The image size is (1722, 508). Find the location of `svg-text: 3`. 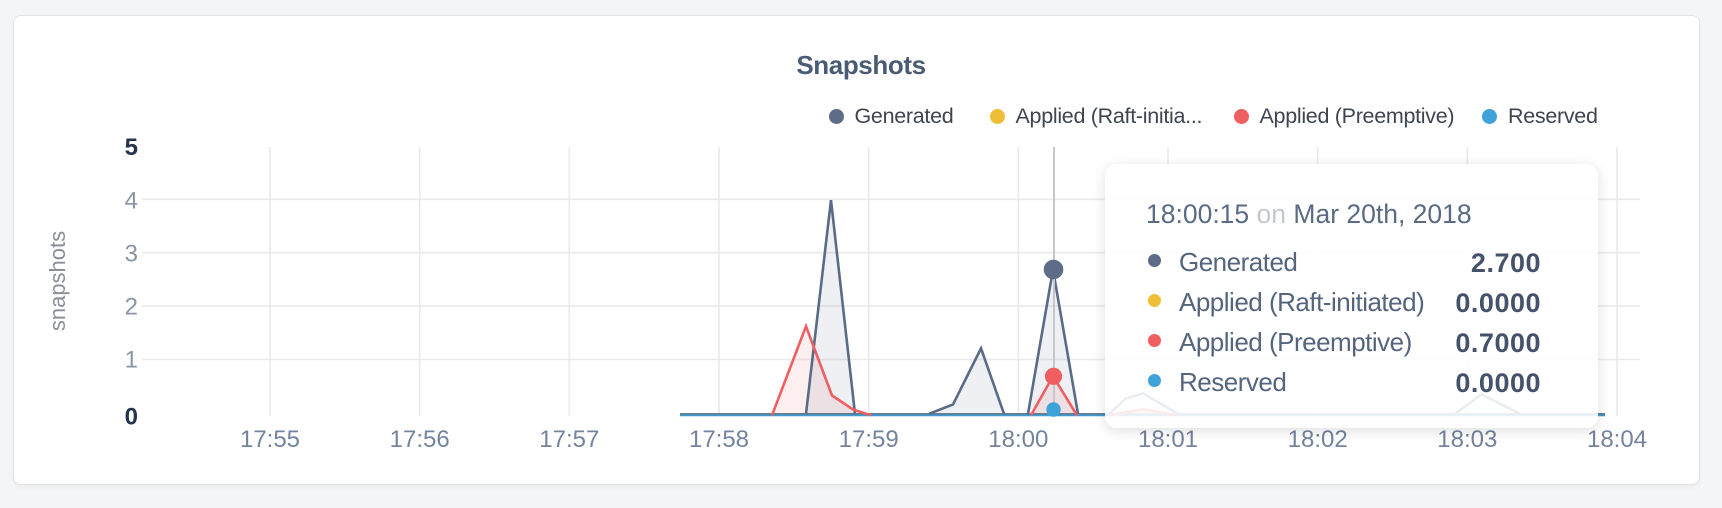

svg-text: 3 is located at coordinates (131, 254).